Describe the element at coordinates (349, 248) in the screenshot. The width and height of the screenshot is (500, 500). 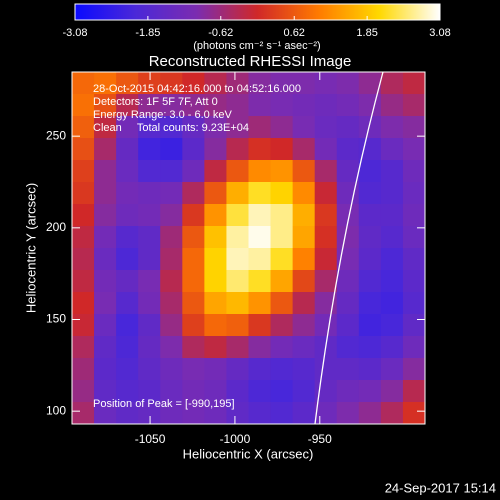
I see `solar-limb` at that location.